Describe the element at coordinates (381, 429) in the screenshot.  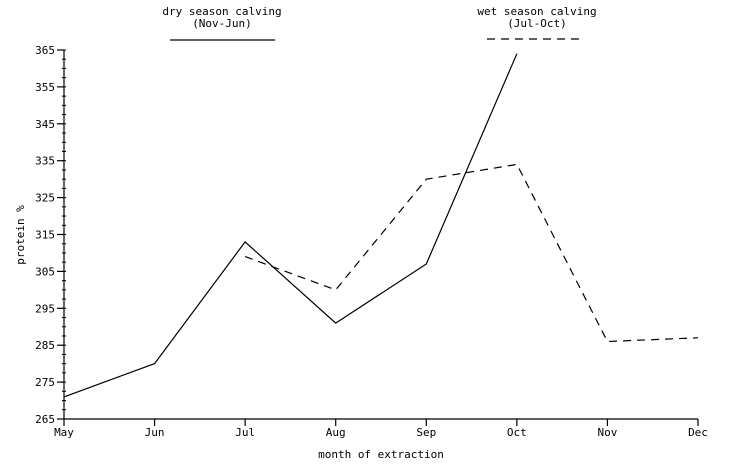
I see `x-axis-ticks: May Jun Jul Aug Sep Oct Nov Dec` at that location.